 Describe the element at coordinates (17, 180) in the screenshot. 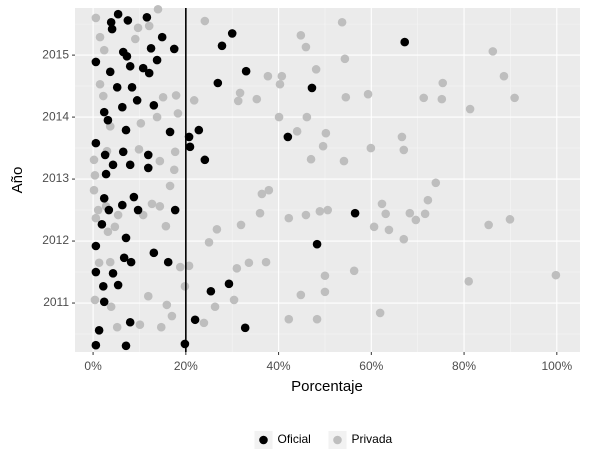

I see `y-axis-title: Año` at that location.